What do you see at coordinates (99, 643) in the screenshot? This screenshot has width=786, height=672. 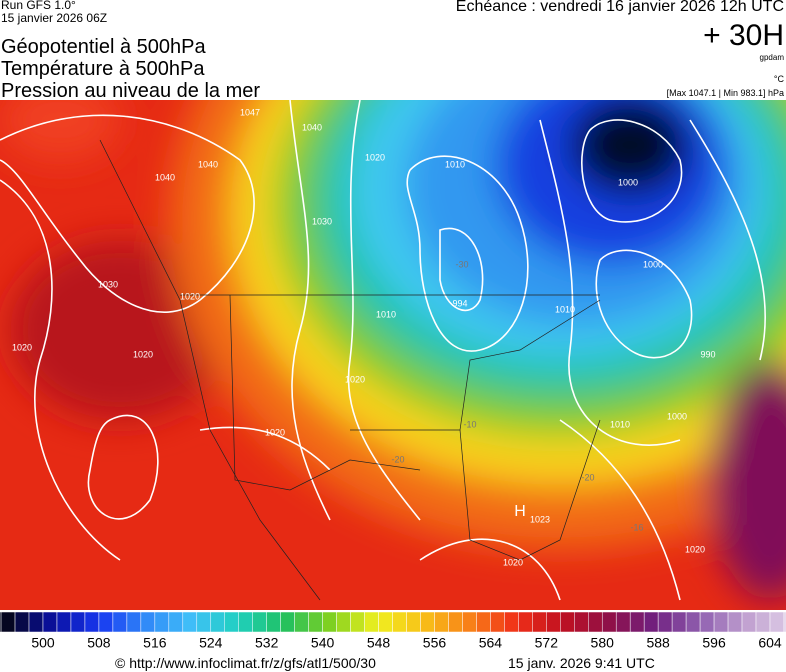 I see `colorbar-label: 508` at bounding box center [99, 643].